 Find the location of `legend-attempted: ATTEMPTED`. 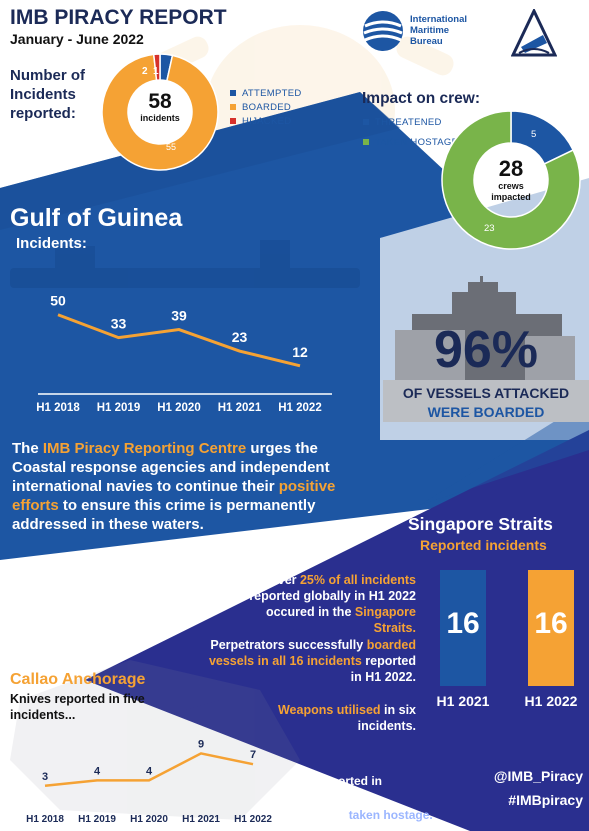

legend-attempted: ATTEMPTED is located at coordinates (266, 93).